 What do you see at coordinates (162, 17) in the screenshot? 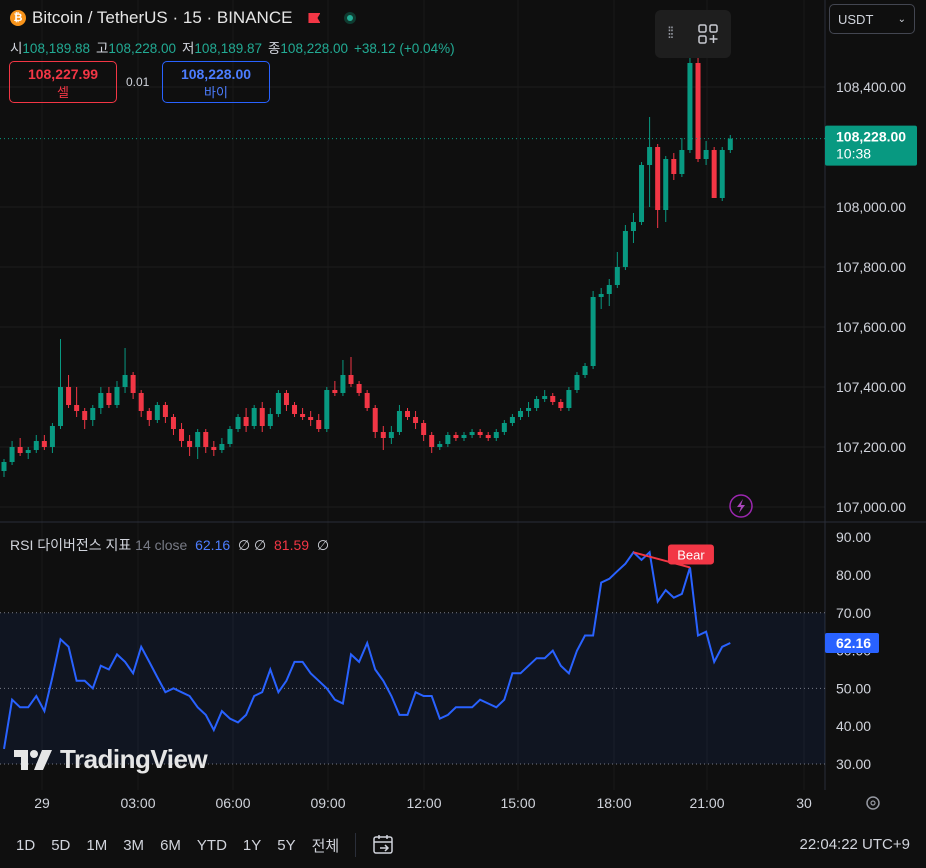
I see `symbol-title: Bitcoin / TetherUS · 15 · BINANCE` at bounding box center [162, 17].